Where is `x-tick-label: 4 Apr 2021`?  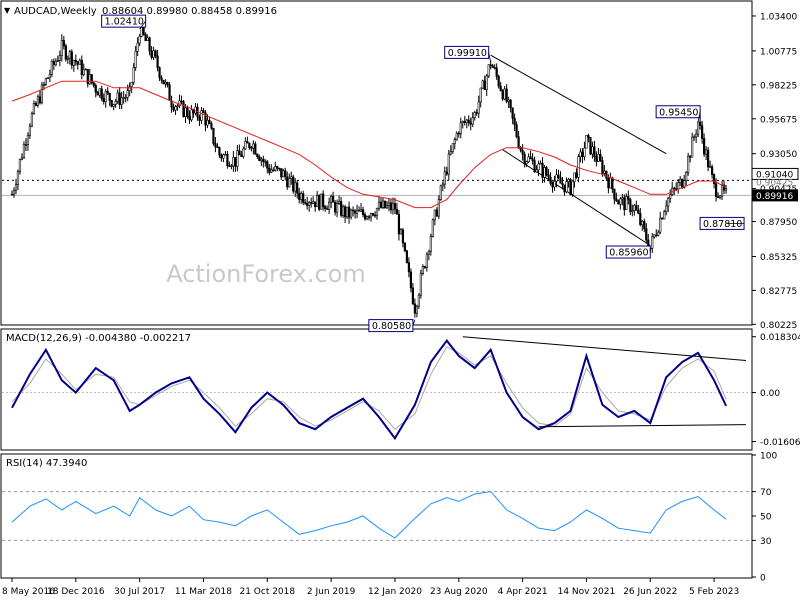 x-tick-label: 4 Apr 2021 is located at coordinates (523, 592).